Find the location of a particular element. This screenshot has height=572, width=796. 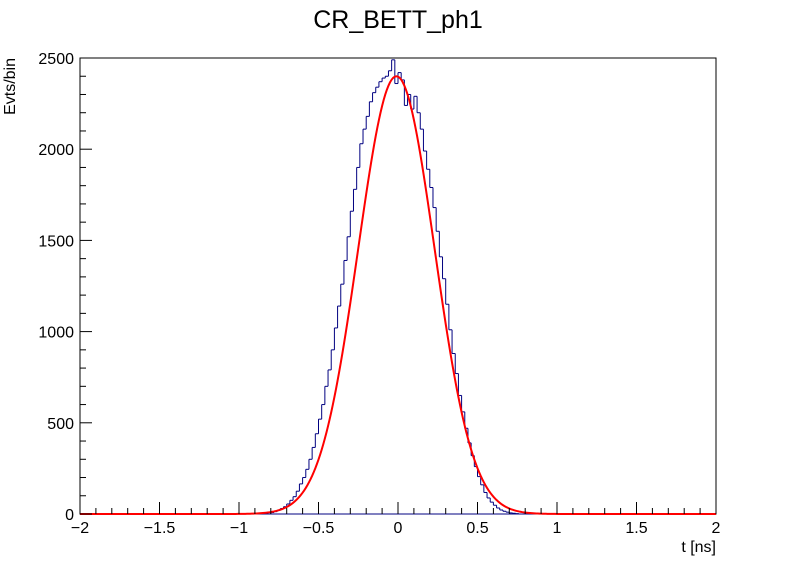

x-axis: −2 −1.5 −1 −0.5 0 0.5 1 1.5 2 is located at coordinates (396, 519).